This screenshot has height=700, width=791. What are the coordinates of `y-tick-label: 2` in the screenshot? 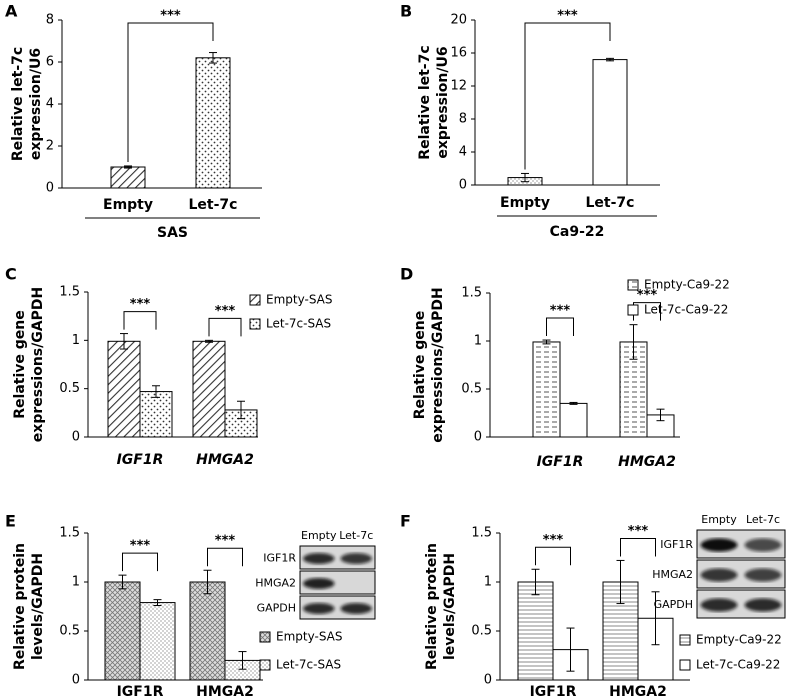 It's located at (50, 146).